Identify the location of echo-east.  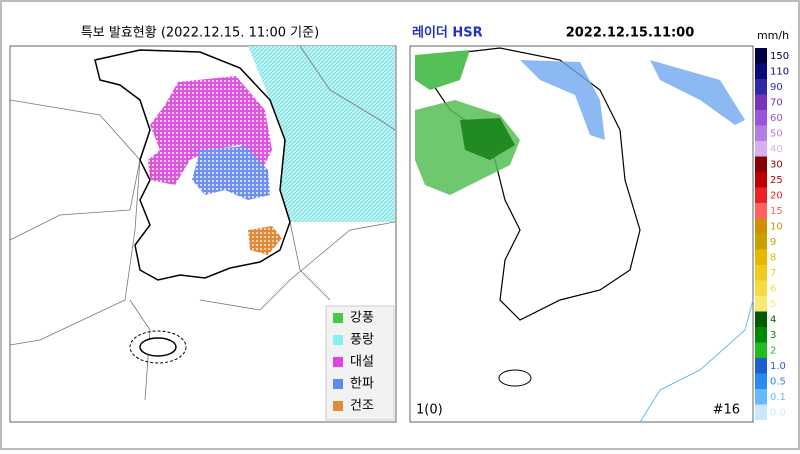
(562, 100).